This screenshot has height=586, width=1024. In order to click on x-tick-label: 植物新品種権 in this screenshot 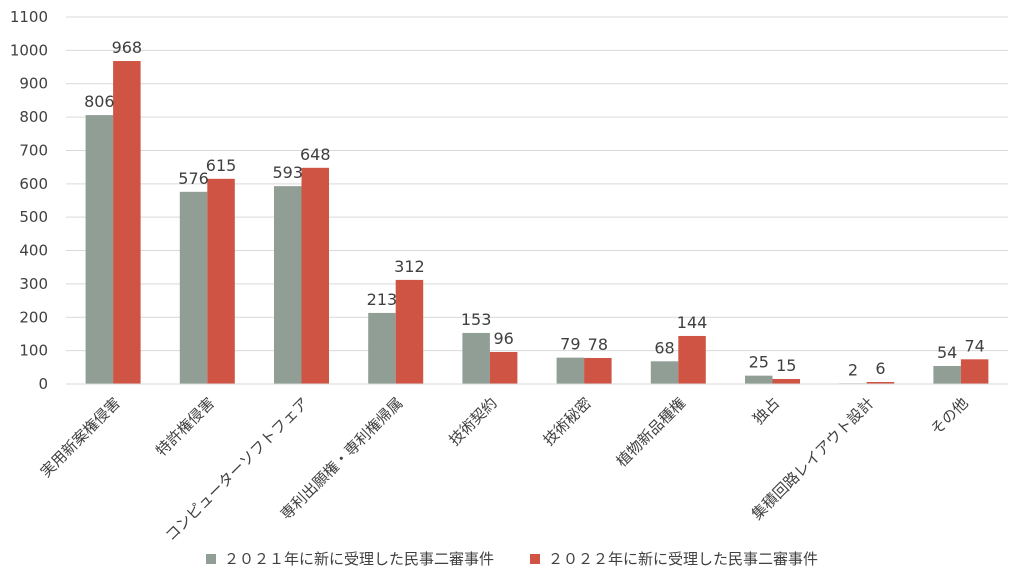, I will do `click(651, 432)`.